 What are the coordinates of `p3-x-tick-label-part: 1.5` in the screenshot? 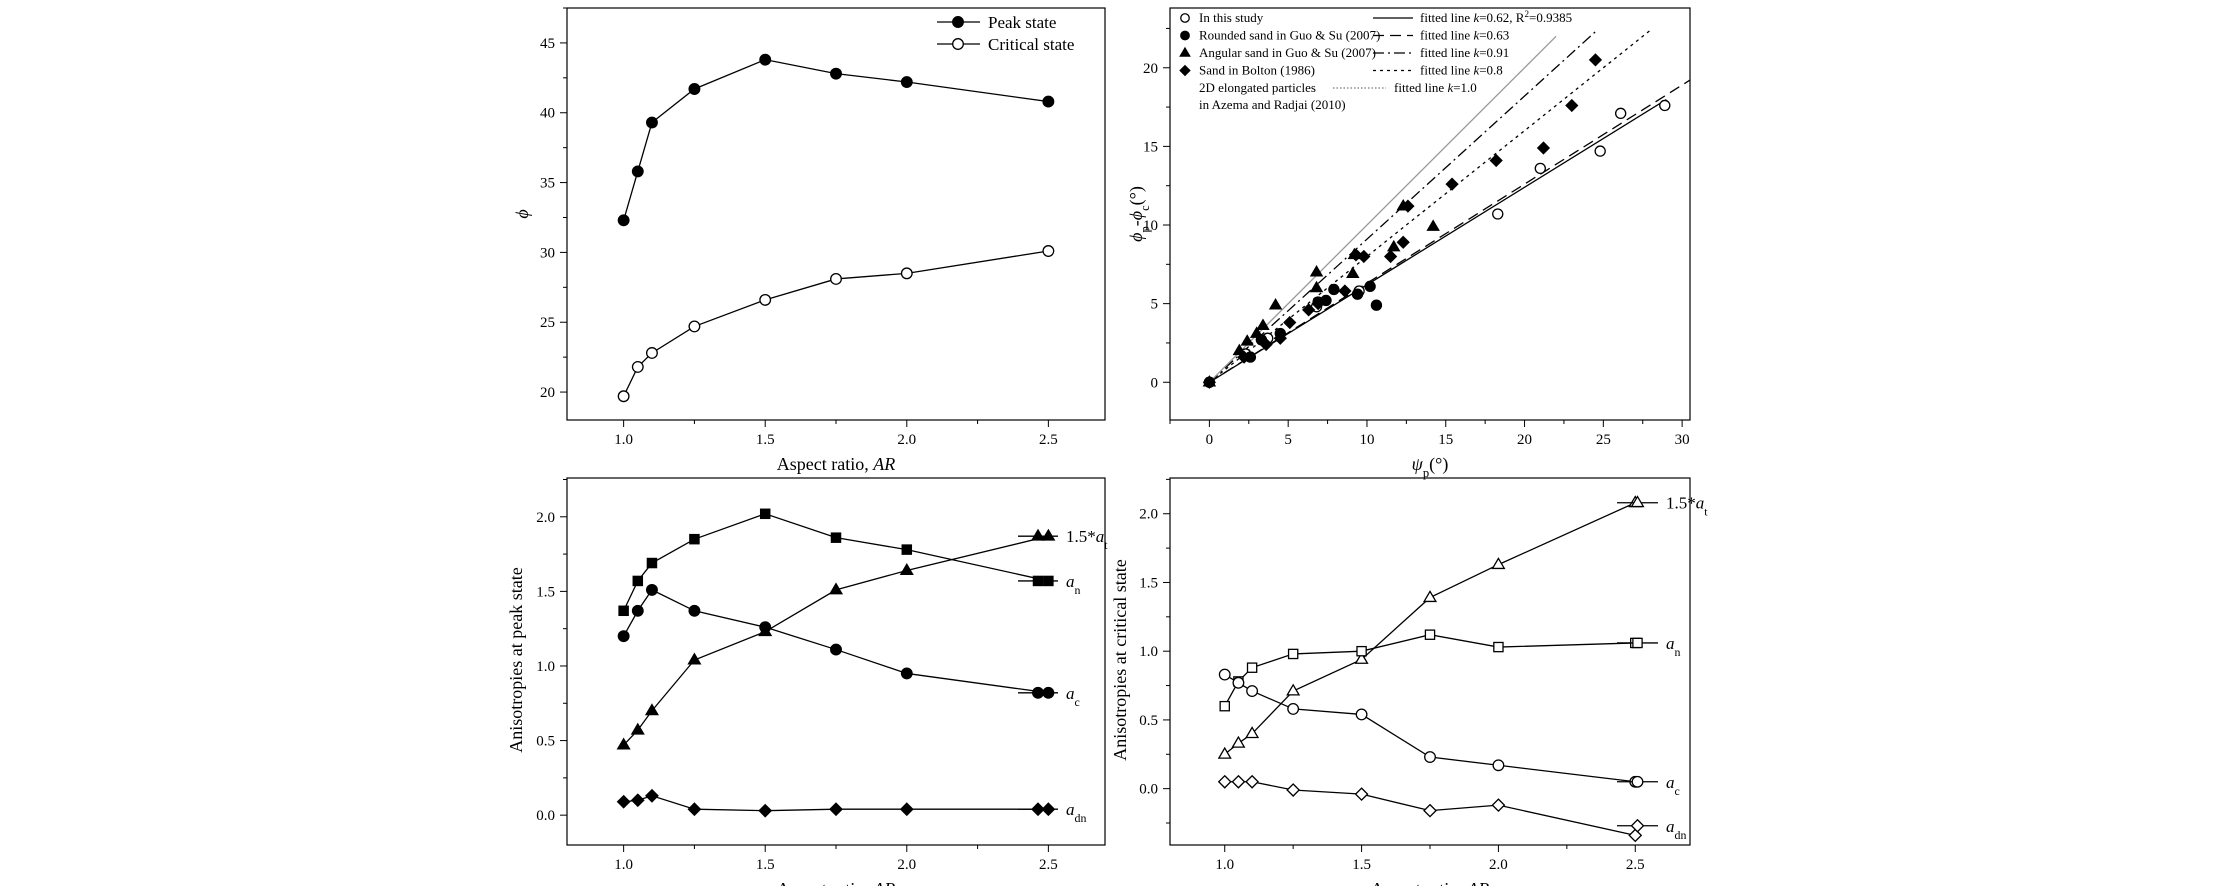 It's located at (1361, 865).